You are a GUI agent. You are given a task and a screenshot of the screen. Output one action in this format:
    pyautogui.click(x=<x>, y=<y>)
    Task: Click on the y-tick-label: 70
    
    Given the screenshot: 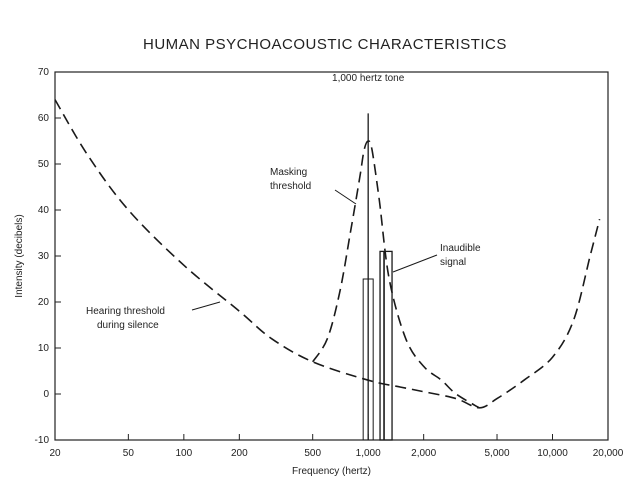 What is the action you would take?
    pyautogui.click(x=44, y=72)
    